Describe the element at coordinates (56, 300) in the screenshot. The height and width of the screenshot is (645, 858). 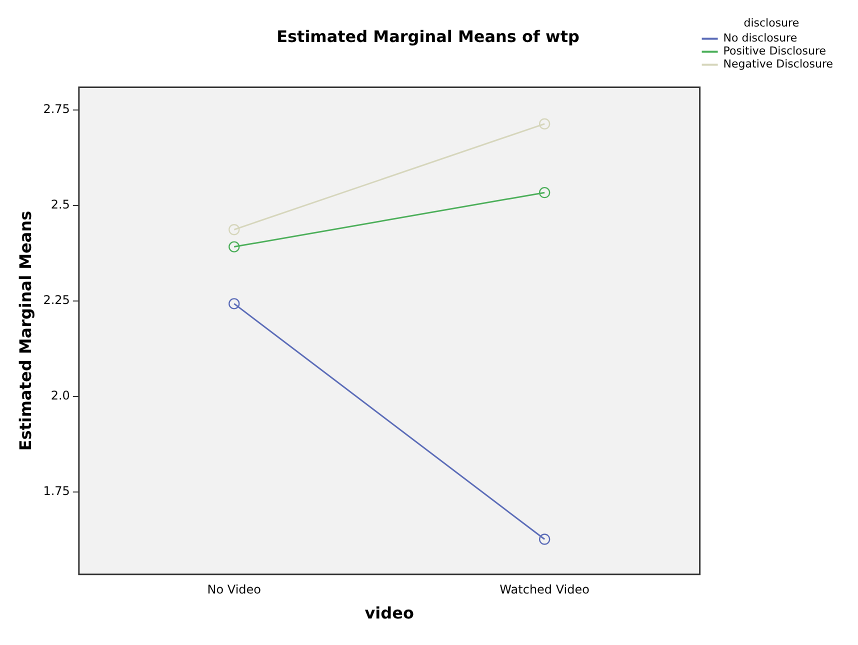
I see `y-tick-label: 2.25` at that location.